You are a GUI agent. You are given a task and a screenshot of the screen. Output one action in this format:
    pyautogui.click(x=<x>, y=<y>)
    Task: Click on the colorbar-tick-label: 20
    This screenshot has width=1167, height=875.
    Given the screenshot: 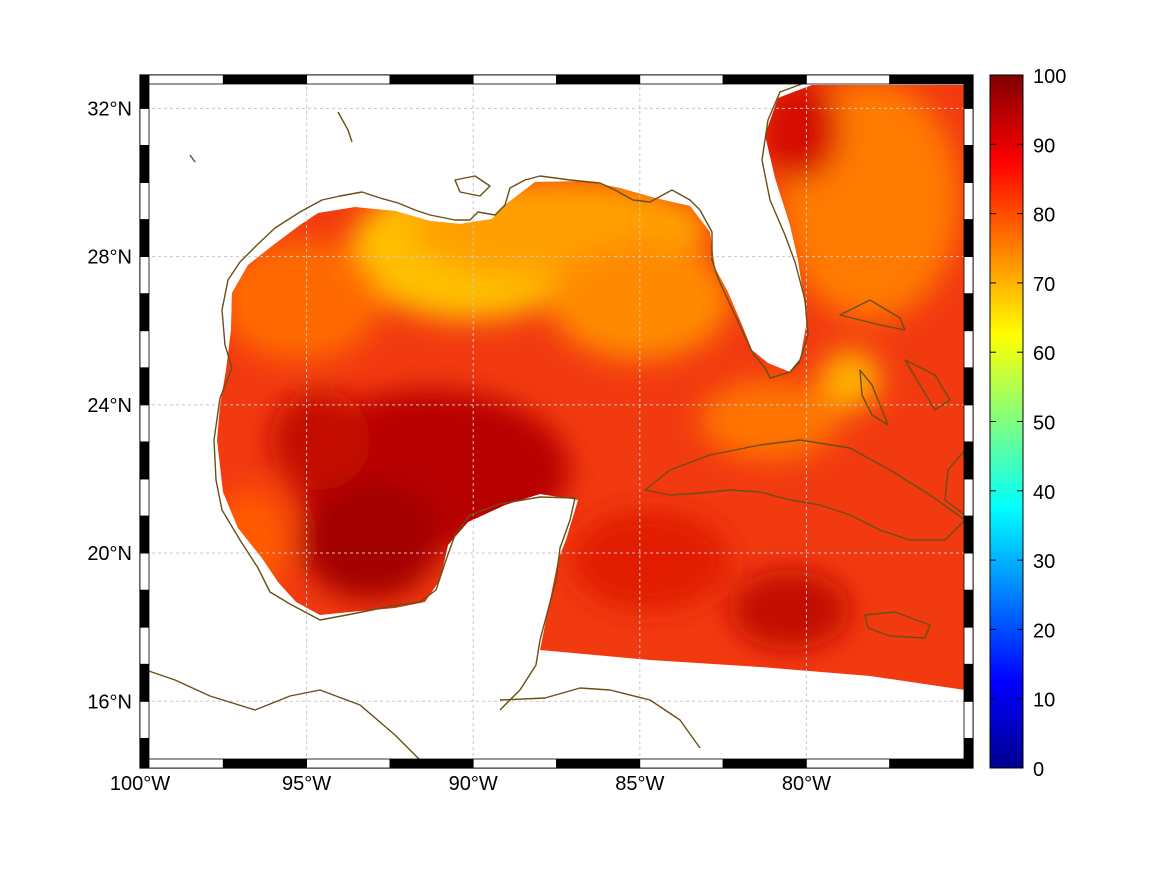 What is the action you would take?
    pyautogui.click(x=1044, y=631)
    